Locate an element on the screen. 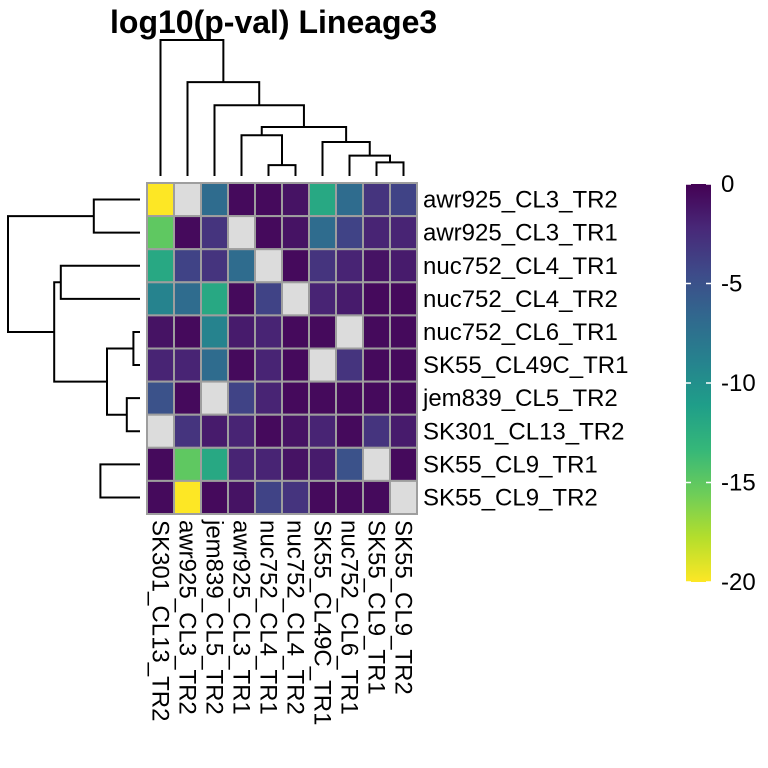 Image resolution: width=768 pixels, height=768 pixels. column-label: awr925_CL3_TR1 is located at coordinates (241, 617).